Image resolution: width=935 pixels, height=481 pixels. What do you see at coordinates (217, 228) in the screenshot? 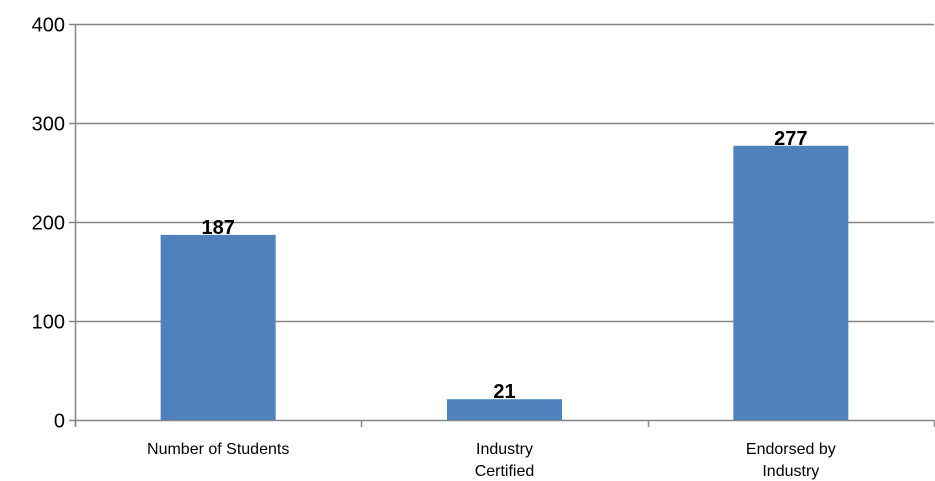
I see `bar-data-label: 187` at bounding box center [217, 228].